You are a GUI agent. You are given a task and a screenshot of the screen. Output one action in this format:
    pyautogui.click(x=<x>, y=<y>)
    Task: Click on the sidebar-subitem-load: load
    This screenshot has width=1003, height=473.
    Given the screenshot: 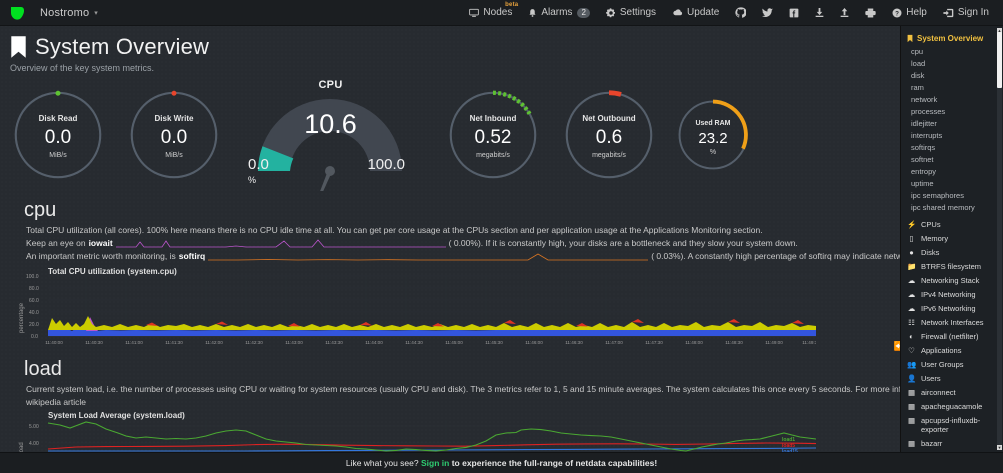 What is the action you would take?
    pyautogui.click(x=918, y=63)
    